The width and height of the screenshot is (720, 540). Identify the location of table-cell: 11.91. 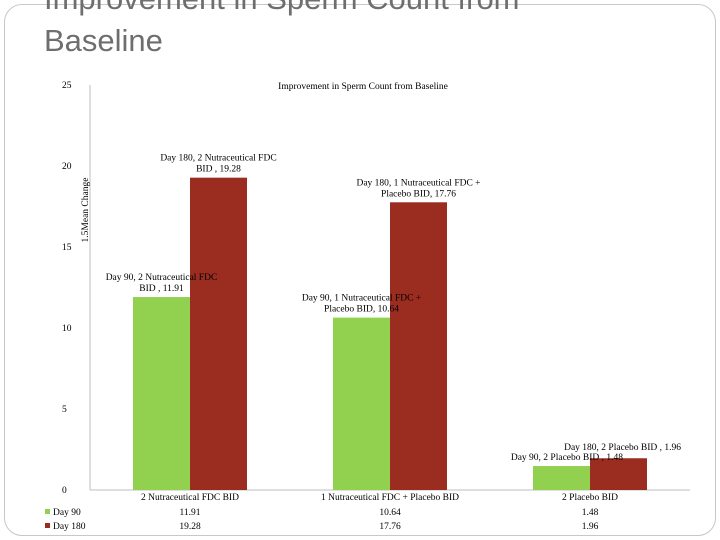
(189, 513).